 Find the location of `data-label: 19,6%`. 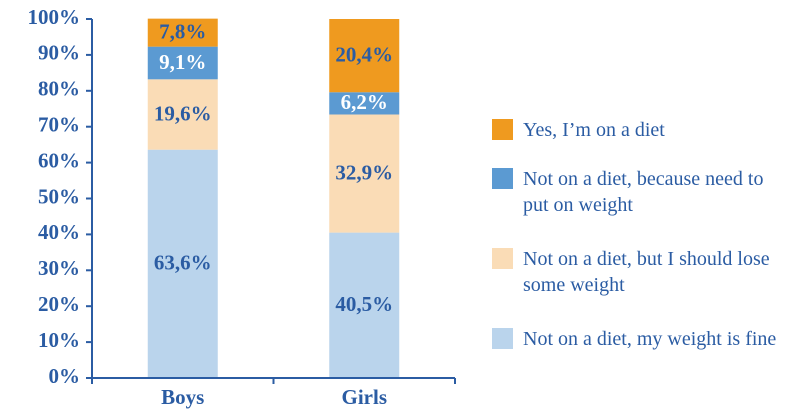

data-label: 19,6% is located at coordinates (183, 113).